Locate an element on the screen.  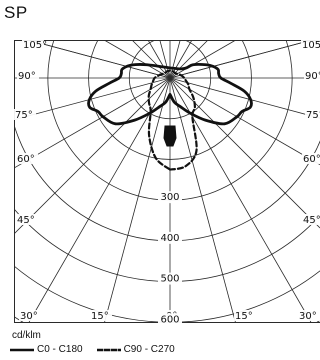
radial-tick-label-400: 400 is located at coordinates (169, 238).